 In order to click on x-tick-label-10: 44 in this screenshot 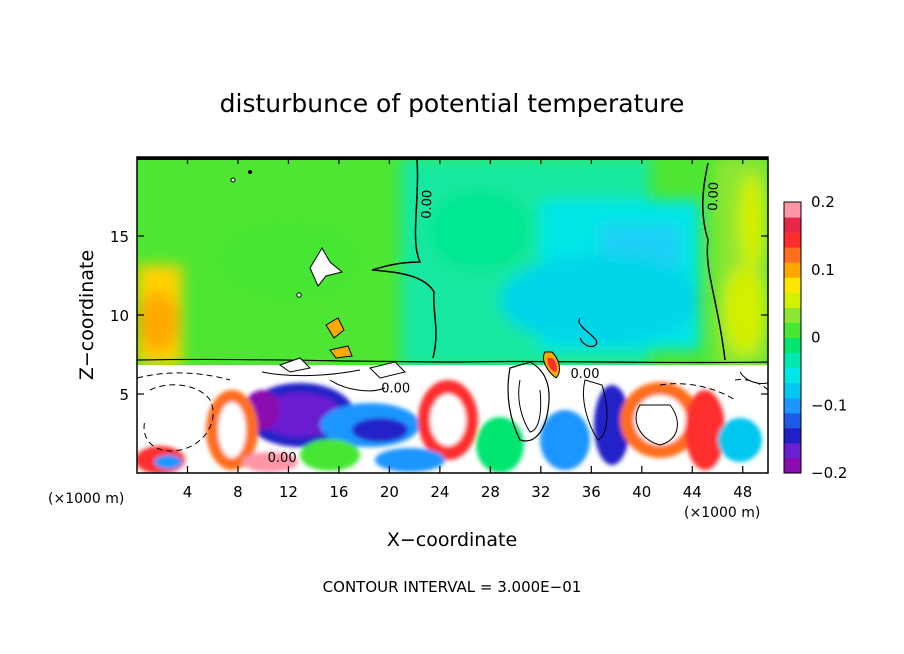, I will do `click(692, 492)`.